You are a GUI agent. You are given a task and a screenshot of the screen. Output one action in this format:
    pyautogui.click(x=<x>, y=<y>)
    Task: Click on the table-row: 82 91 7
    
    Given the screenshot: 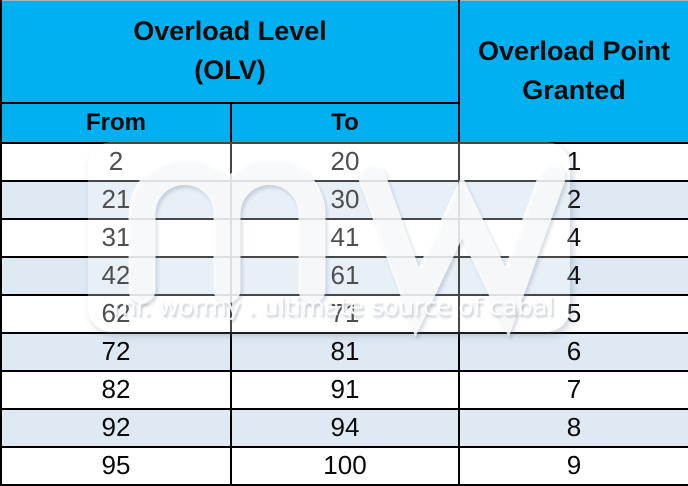 What is the action you would take?
    pyautogui.click(x=344, y=389)
    